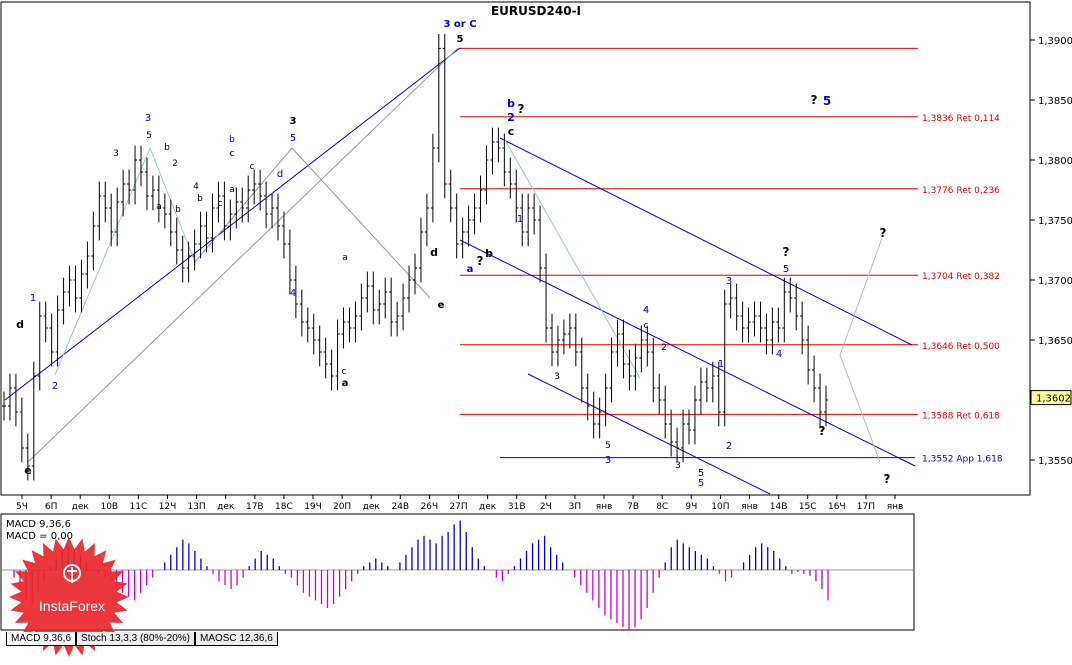 The image size is (1072, 665). I want to click on time-tick-label: 8С, so click(662, 507).